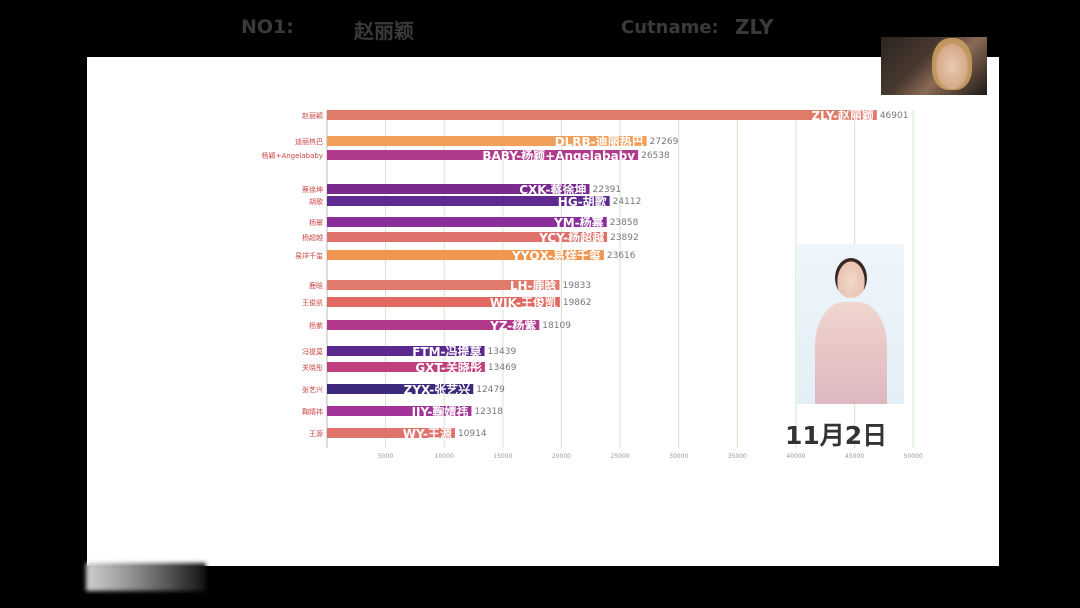  I want to click on category-label: 张艺兴, so click(312, 389).